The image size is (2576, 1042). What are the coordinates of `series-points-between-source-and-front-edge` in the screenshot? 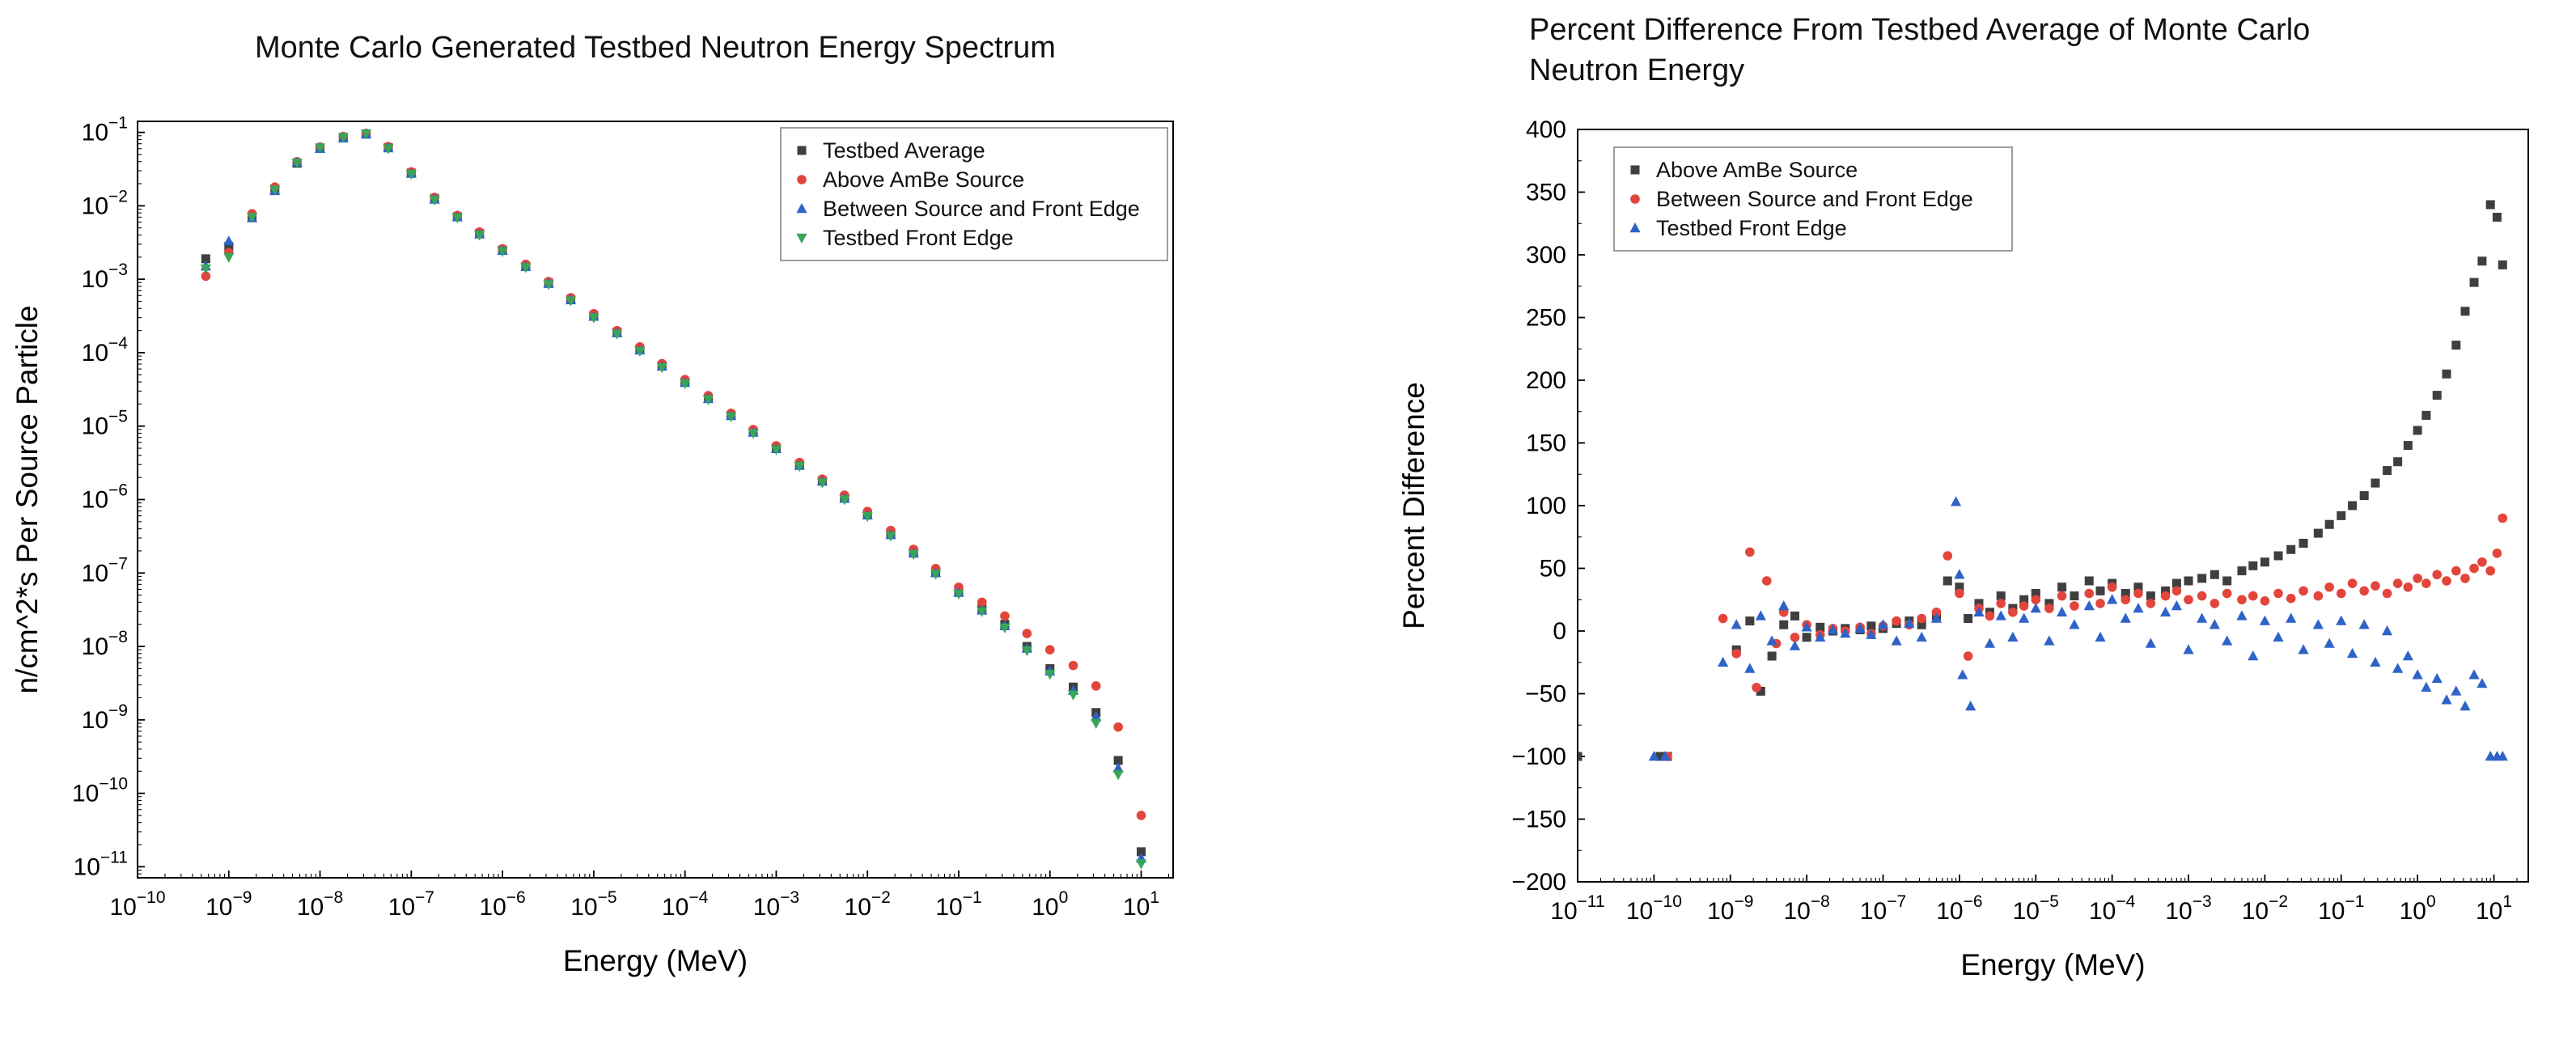 It's located at (2085, 637).